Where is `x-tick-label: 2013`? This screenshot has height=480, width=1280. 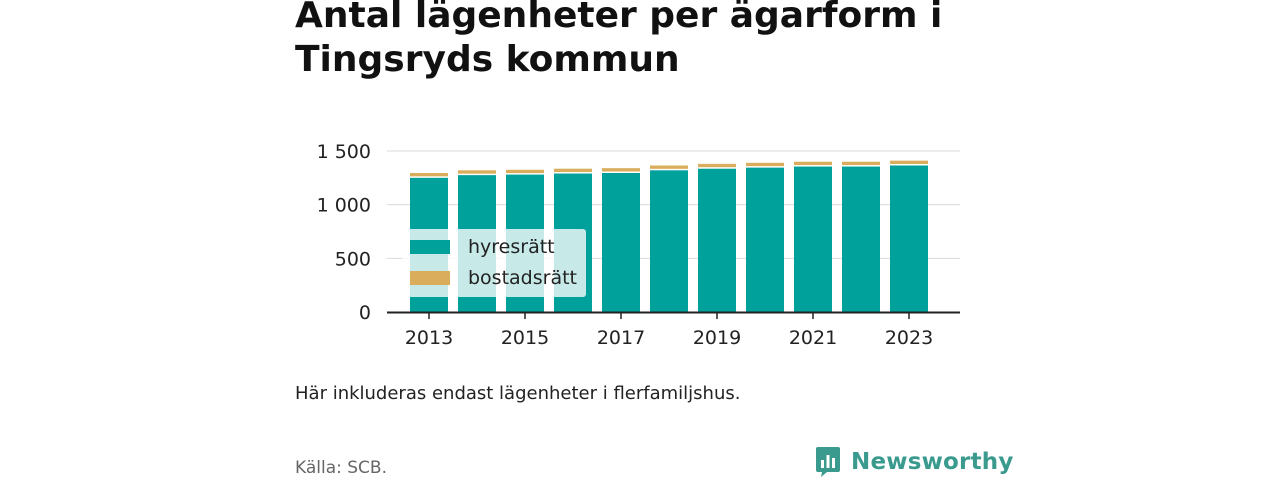
x-tick-label: 2013 is located at coordinates (429, 338).